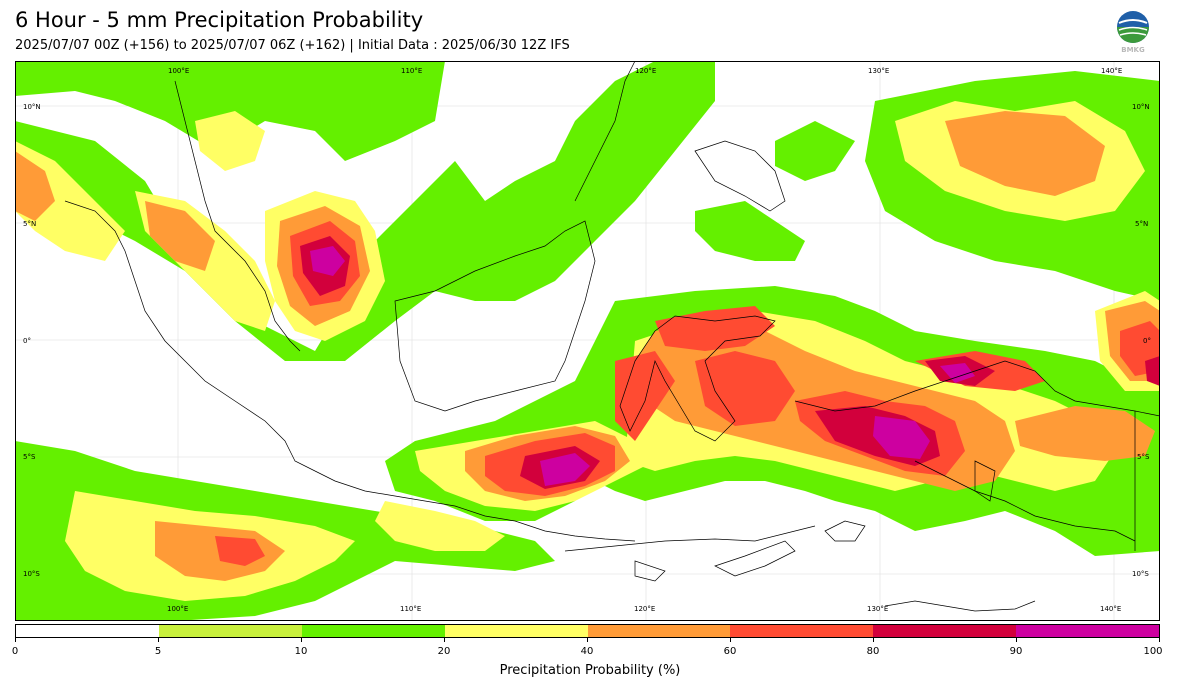 This screenshot has height=690, width=1180. What do you see at coordinates (587, 651) in the screenshot?
I see `colorbar-tick-40: 40` at bounding box center [587, 651].